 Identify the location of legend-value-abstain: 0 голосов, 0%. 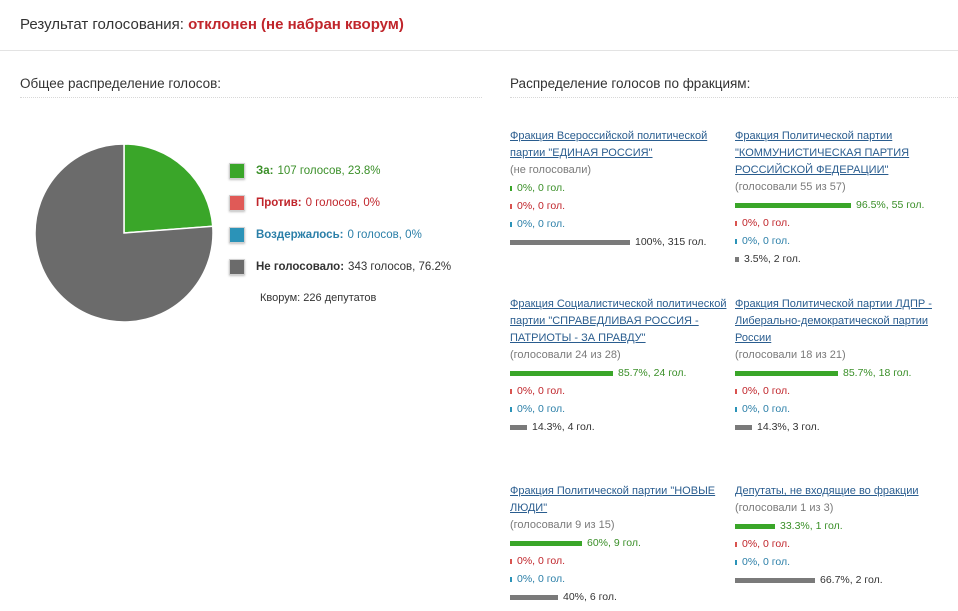
(384, 235).